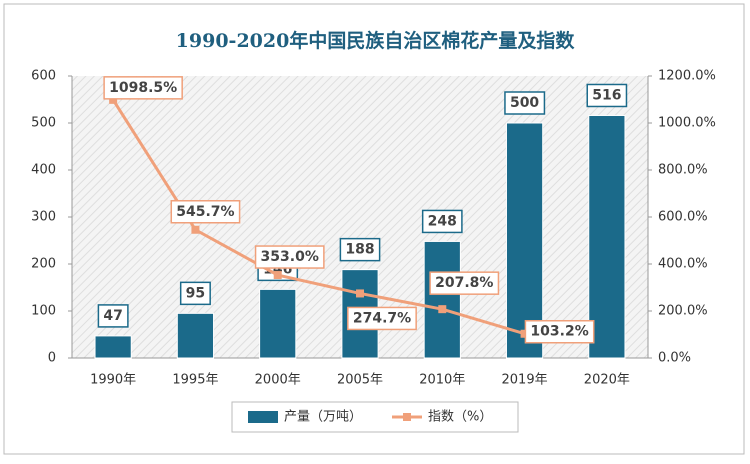  I want to click on x-tick-label: 2020年, so click(607, 380).